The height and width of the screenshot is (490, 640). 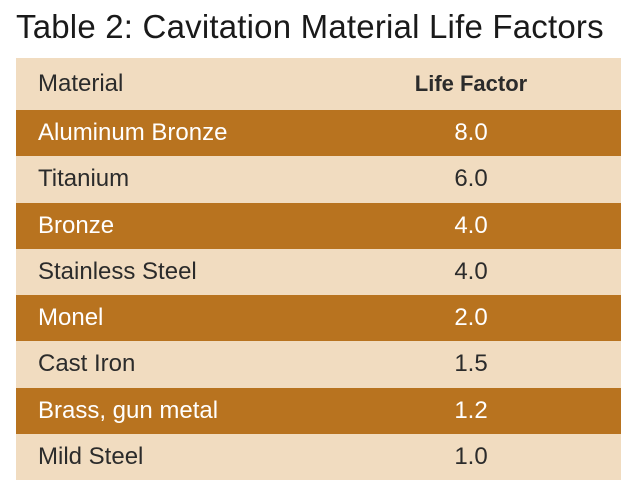 I want to click on life-factor-cell: 8.0, so click(x=471, y=133).